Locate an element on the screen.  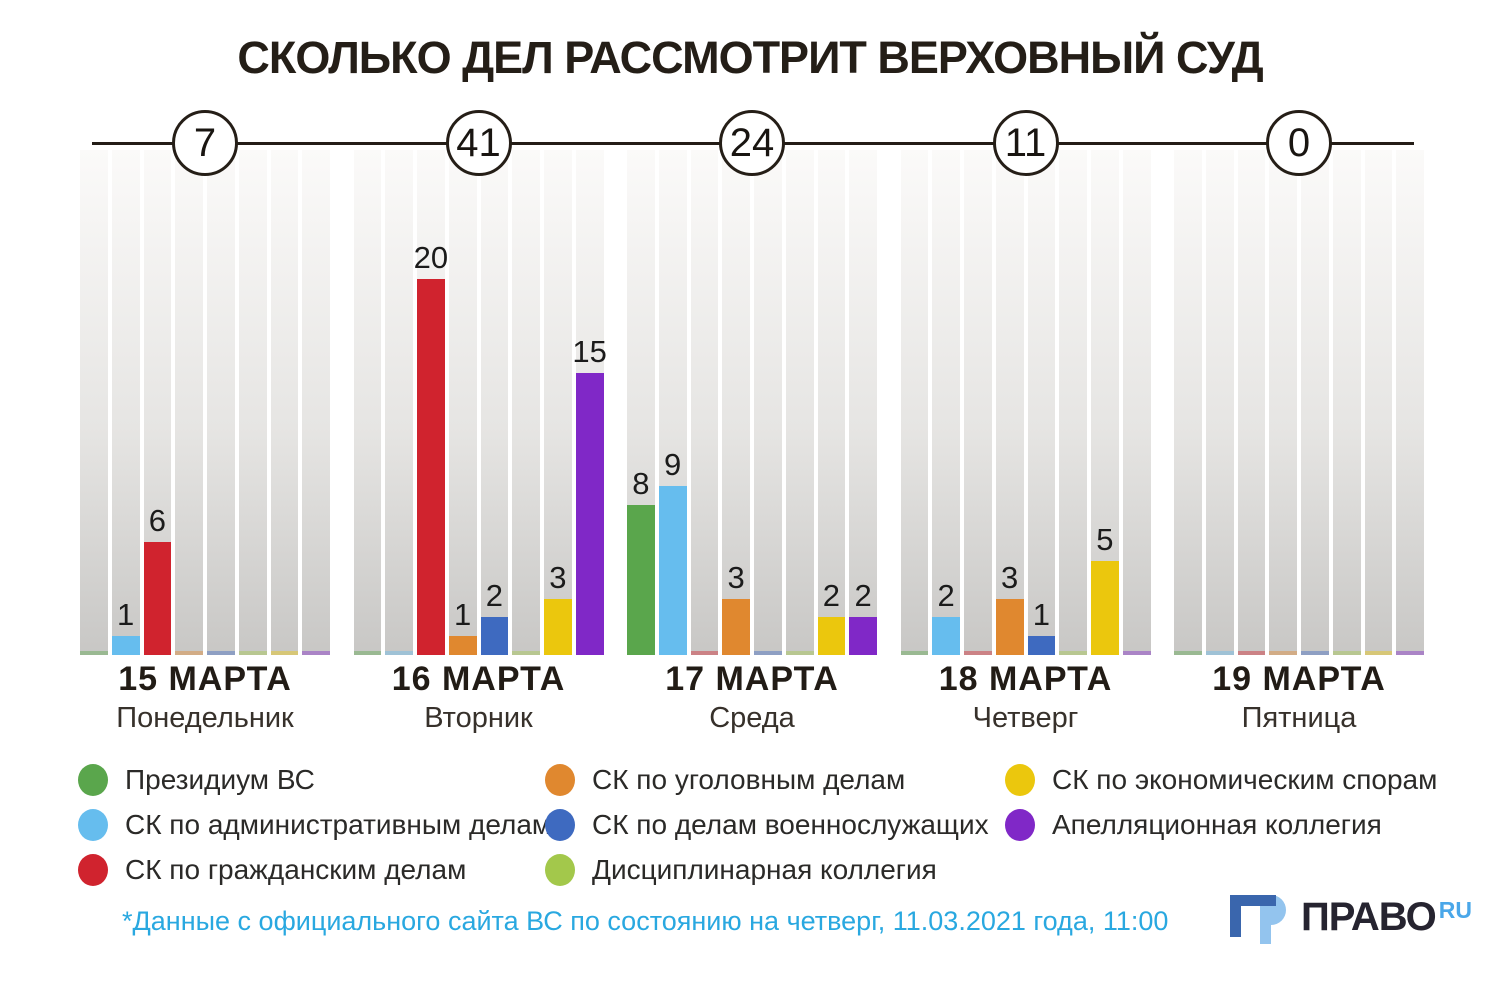
day-weekday-label: Понедельник is located at coordinates (205, 718).